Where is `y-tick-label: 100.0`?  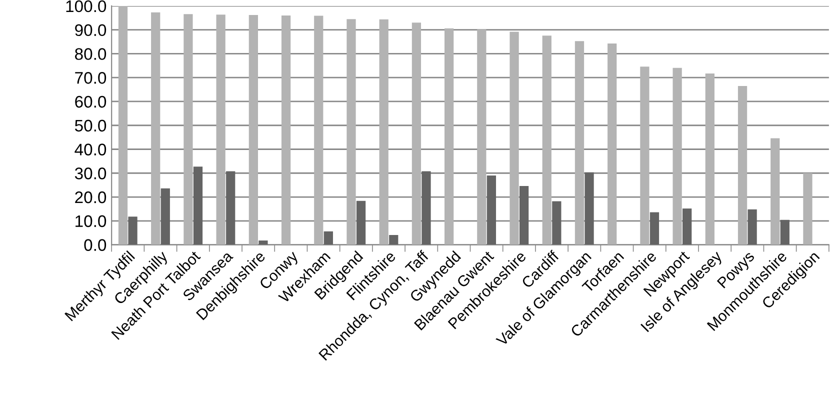 y-tick-label: 100.0 is located at coordinates (86, 6).